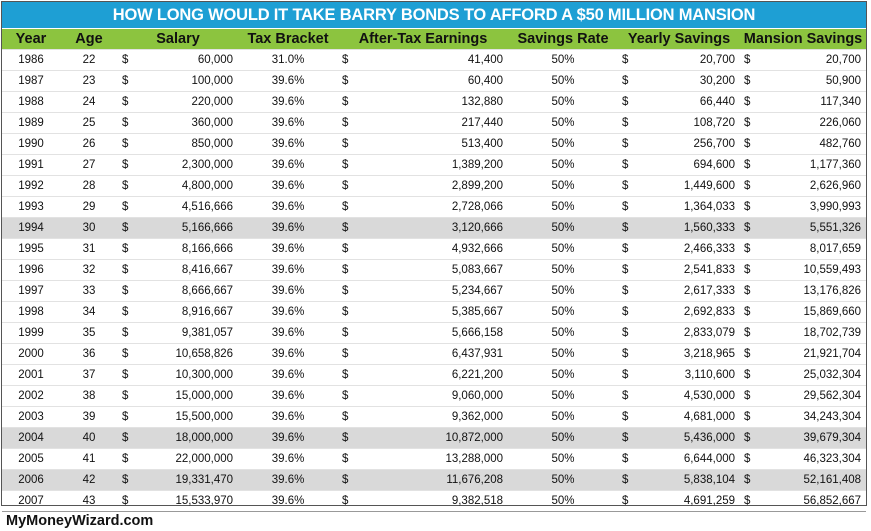  What do you see at coordinates (814, 228) in the screenshot?
I see `cell-mansion-savings: 5,551,326` at bounding box center [814, 228].